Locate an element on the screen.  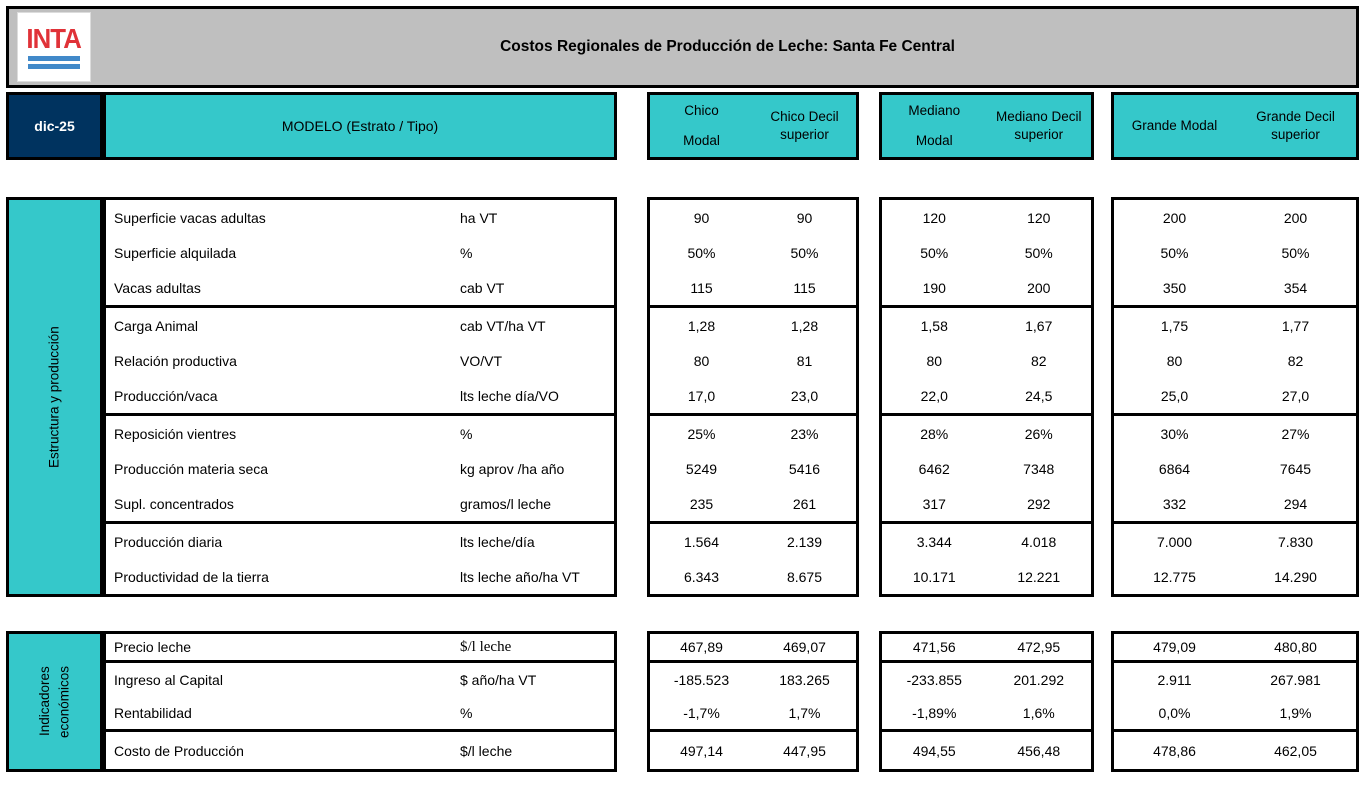
value-block: -233.855 201.292 -1,89% 1,6% is located at coordinates (986, 697).